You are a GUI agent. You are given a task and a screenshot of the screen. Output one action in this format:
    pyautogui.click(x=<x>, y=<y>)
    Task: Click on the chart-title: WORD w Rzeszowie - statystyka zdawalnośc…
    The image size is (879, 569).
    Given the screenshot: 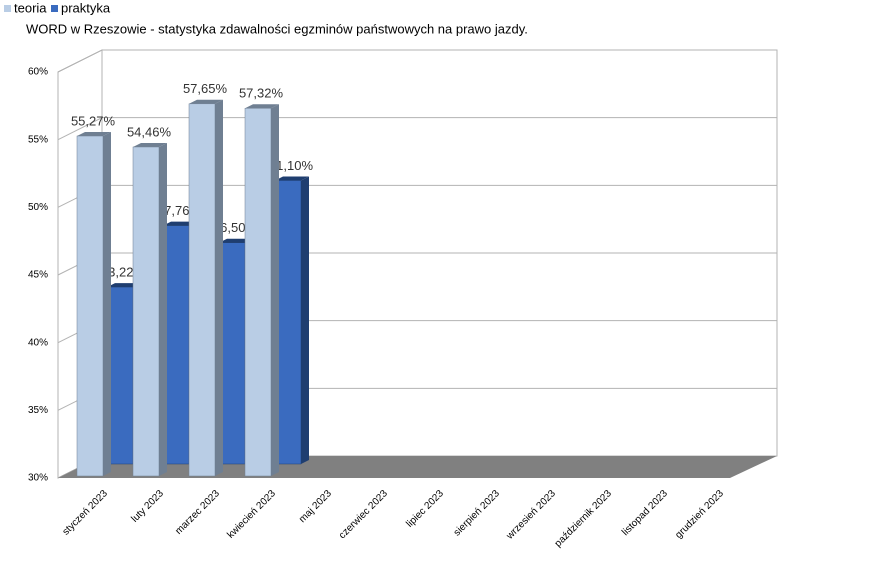 What is the action you would take?
    pyautogui.click(x=277, y=28)
    